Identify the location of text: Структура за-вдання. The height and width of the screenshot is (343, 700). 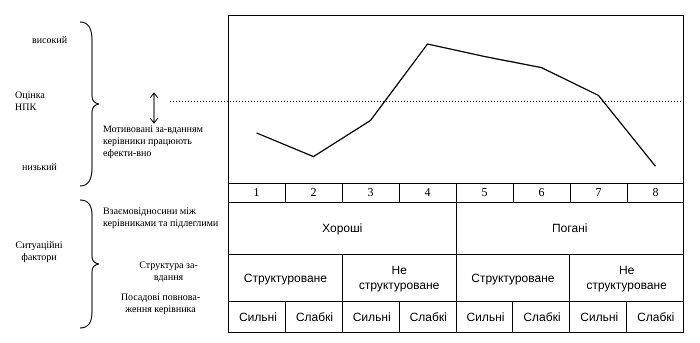
(168, 272).